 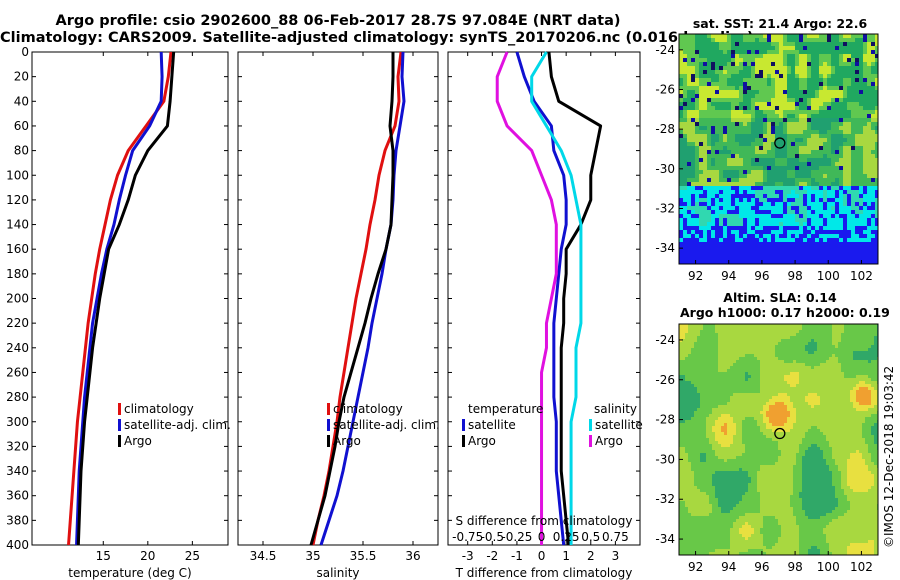 What do you see at coordinates (526, 298) in the screenshot?
I see `series-line-difference-s-argo` at bounding box center [526, 298].